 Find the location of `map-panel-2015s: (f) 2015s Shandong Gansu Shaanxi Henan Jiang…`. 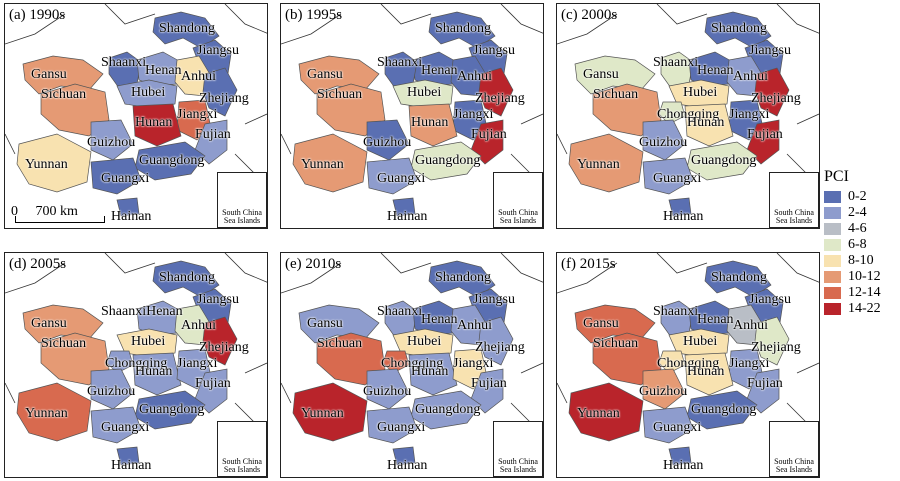

map-panel-2015s: (f) 2015s Shandong Gansu Shaanxi Henan Jiang… is located at coordinates (688, 365).